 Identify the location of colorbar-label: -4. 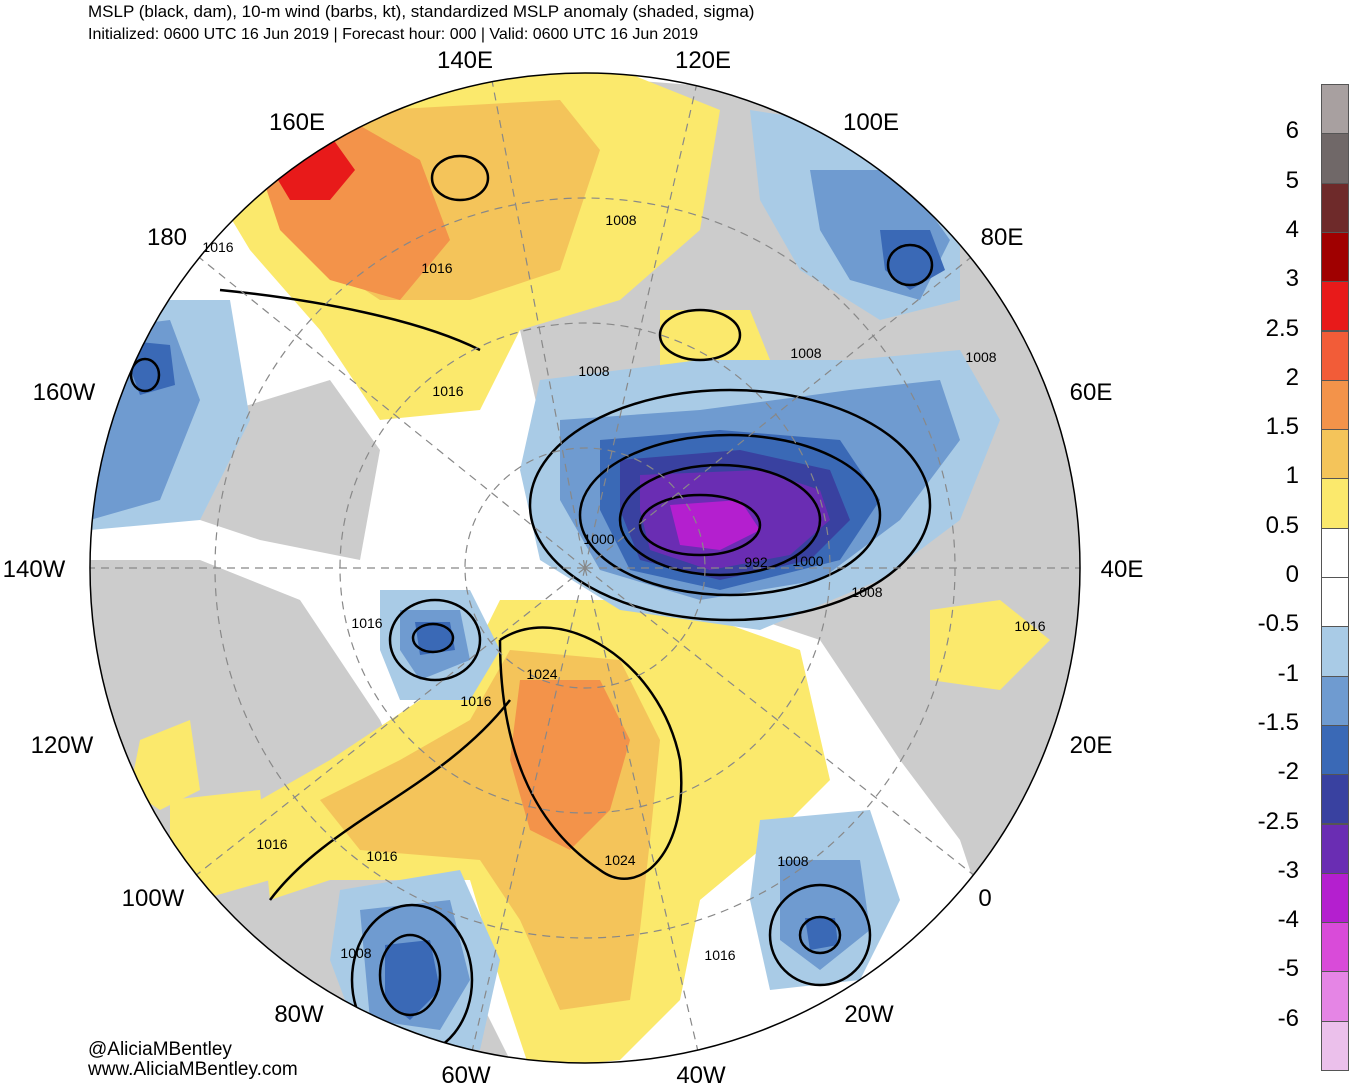
(1288, 920).